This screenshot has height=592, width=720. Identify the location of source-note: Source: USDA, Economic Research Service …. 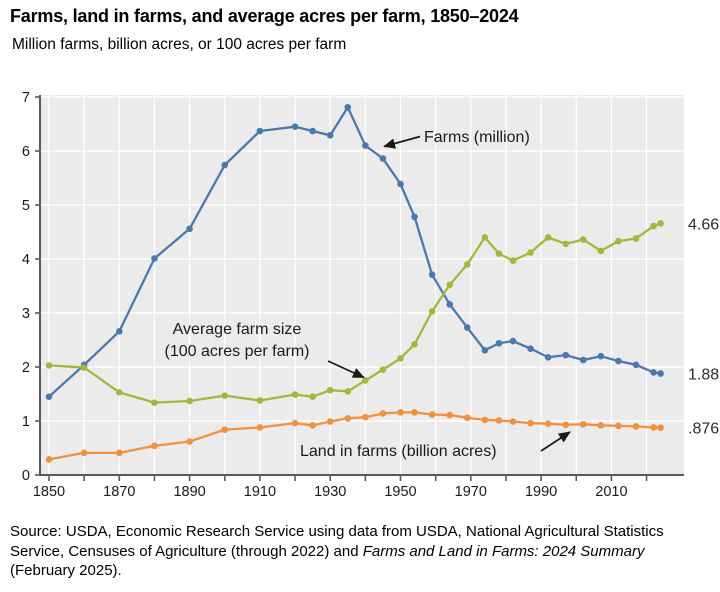
(357, 551).